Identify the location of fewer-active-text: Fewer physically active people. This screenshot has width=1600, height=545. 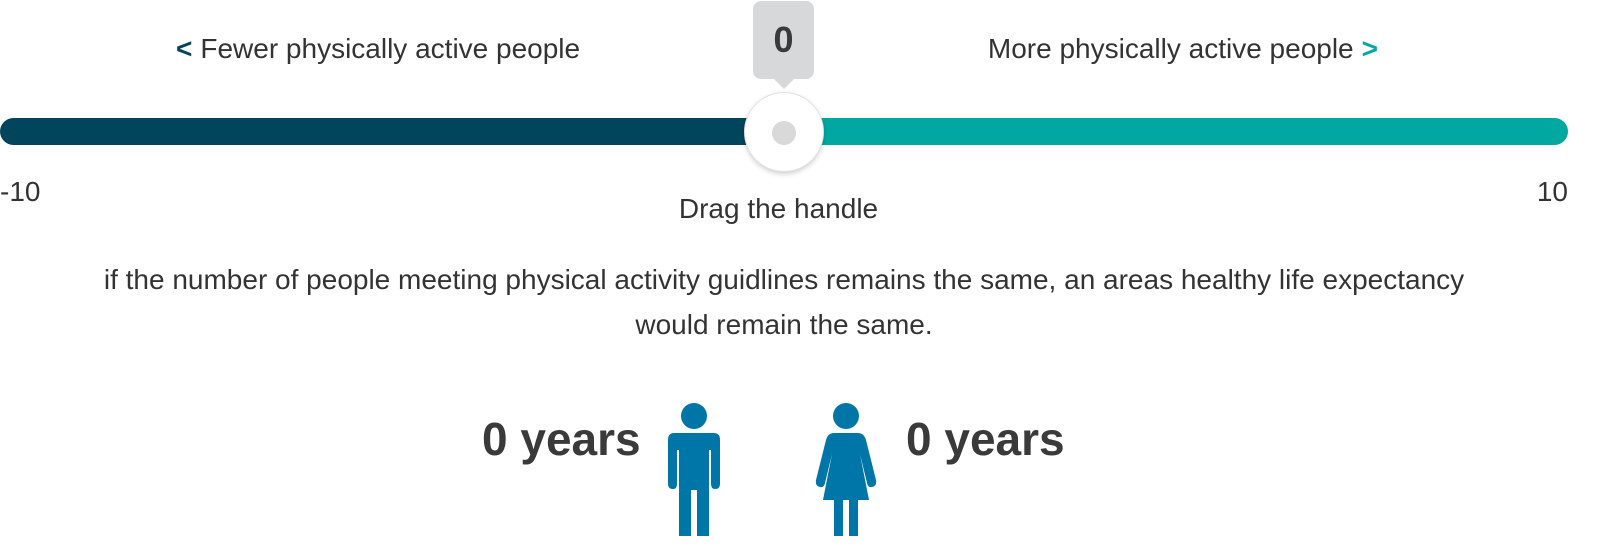
(390, 48).